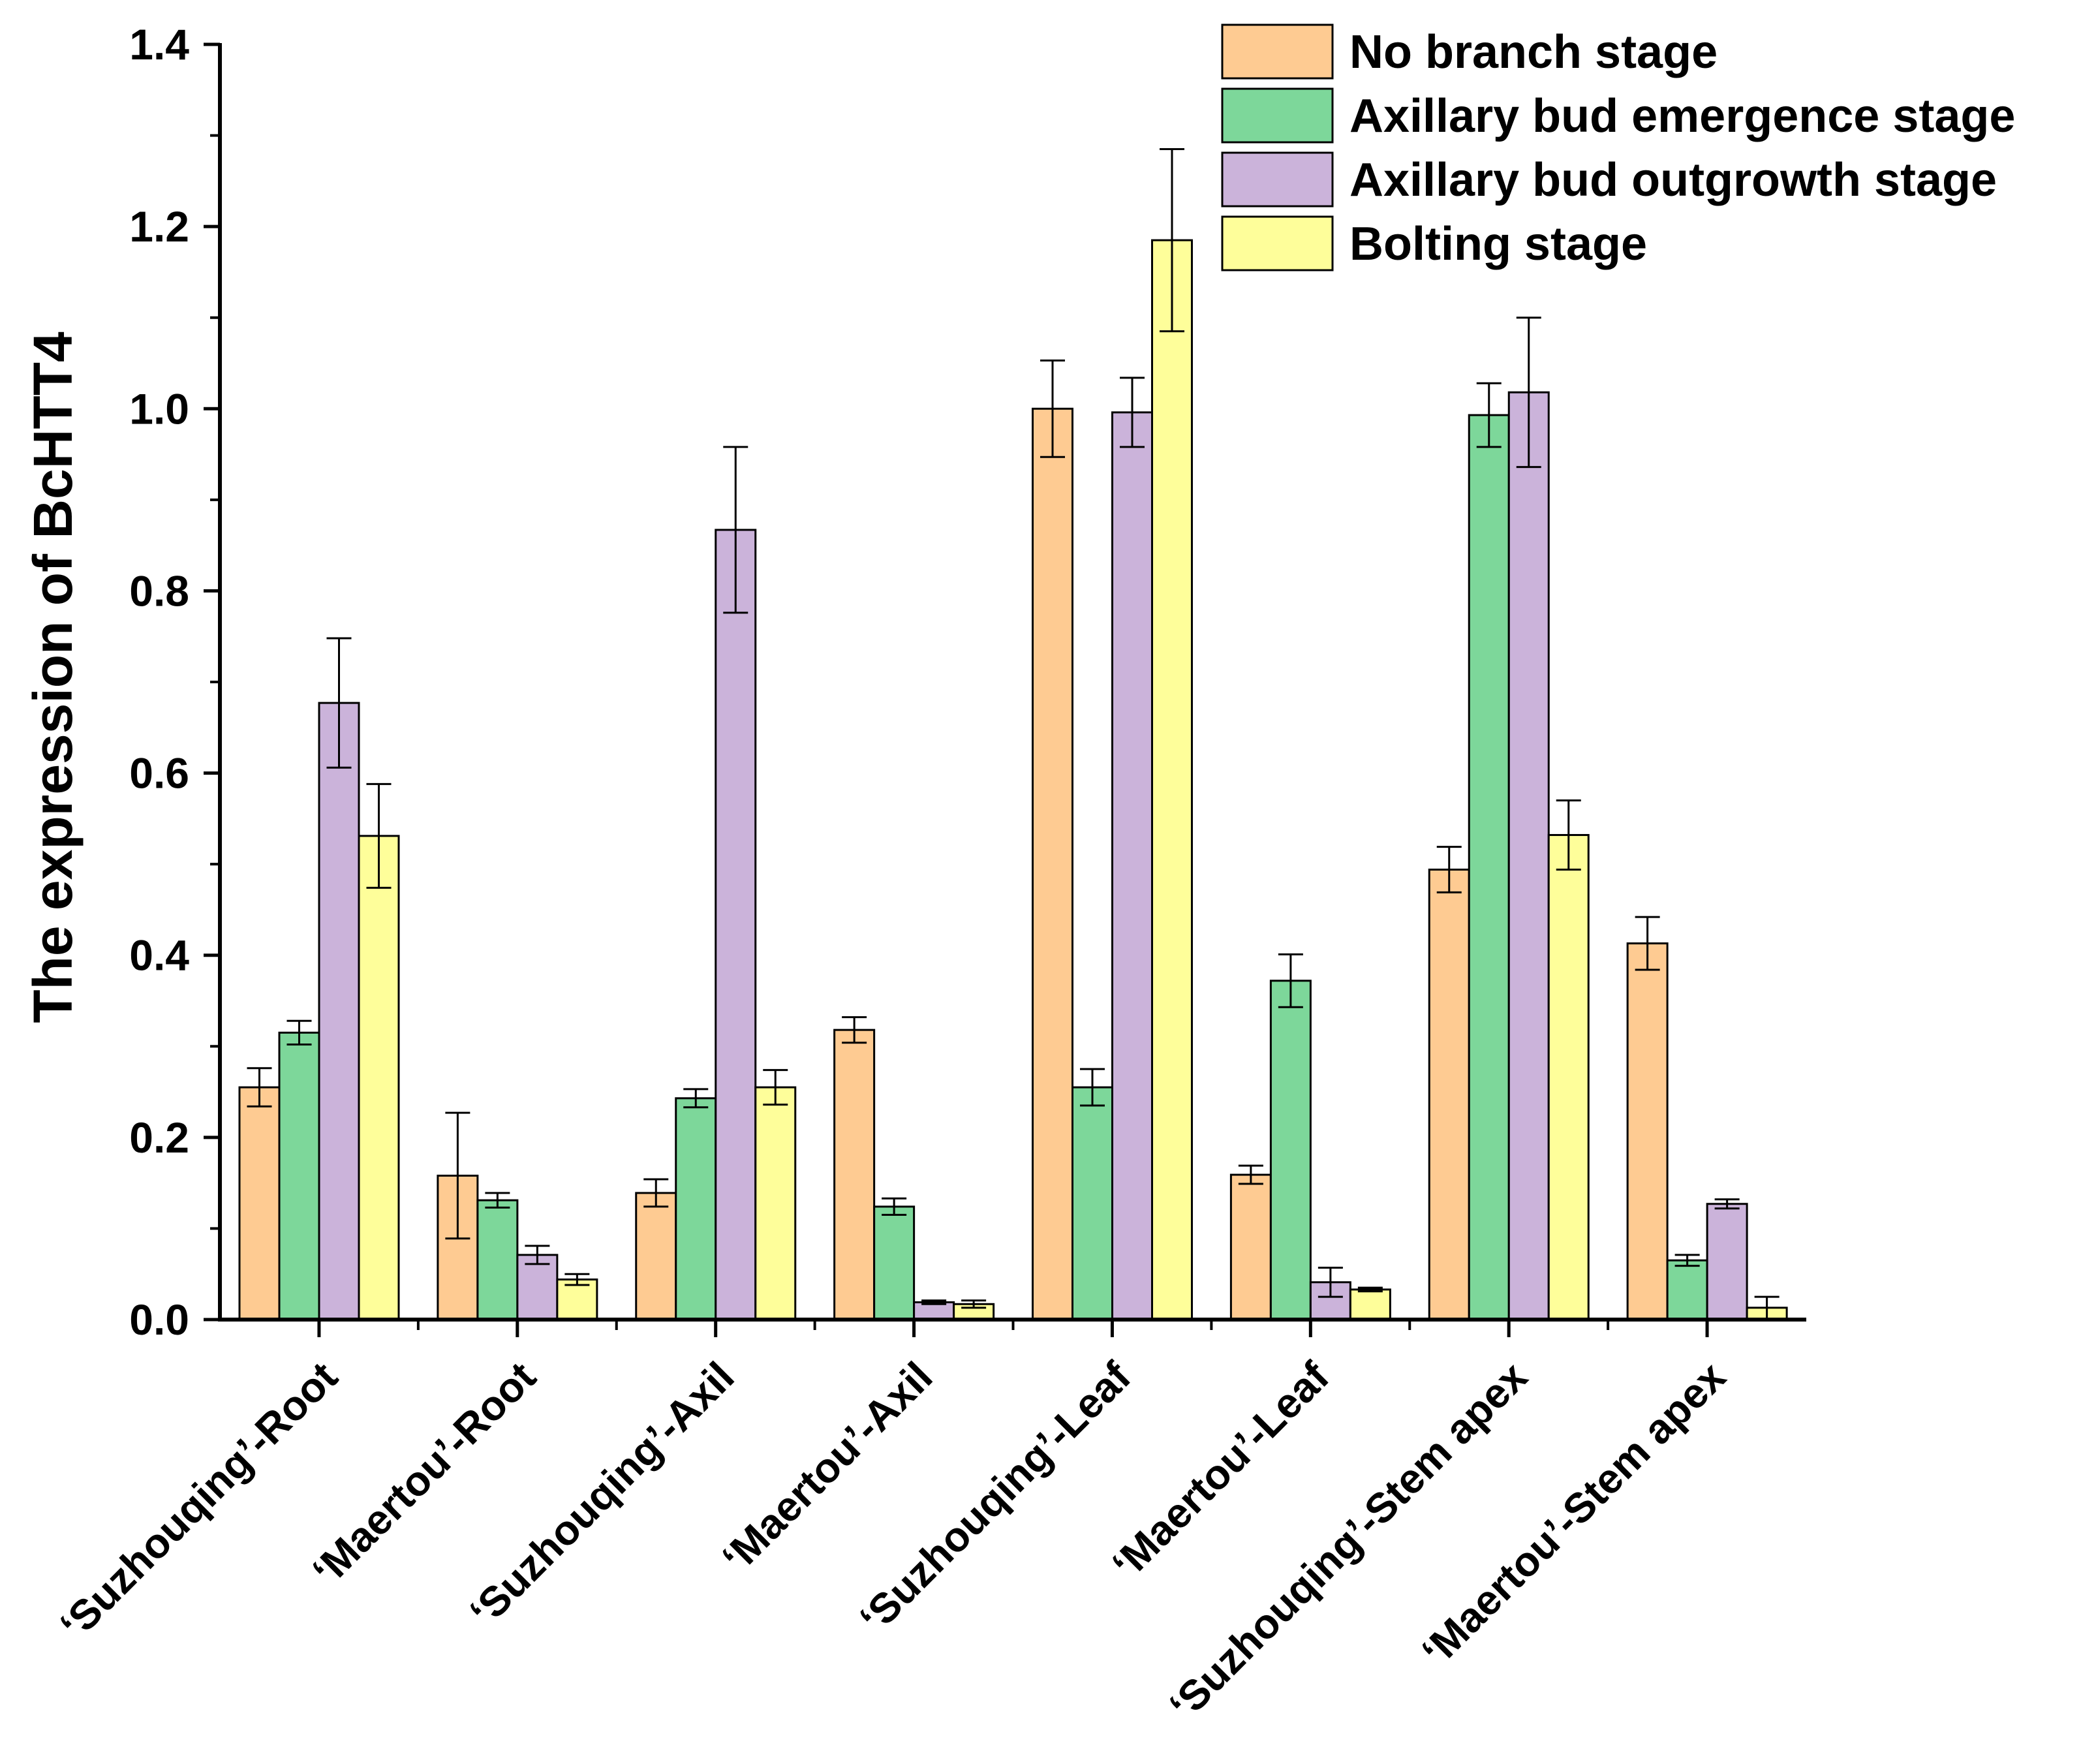 This screenshot has height=1764, width=2081. What do you see at coordinates (827, 1467) in the screenshot?
I see `x-tick-label: ‘Maertou’-Axil` at bounding box center [827, 1467].